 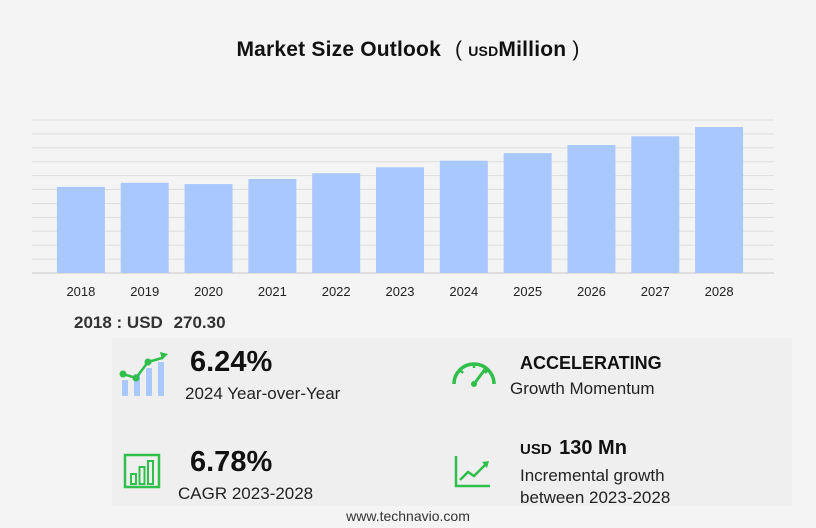 What do you see at coordinates (231, 362) in the screenshot?
I see `yoy-value: 6.24%` at bounding box center [231, 362].